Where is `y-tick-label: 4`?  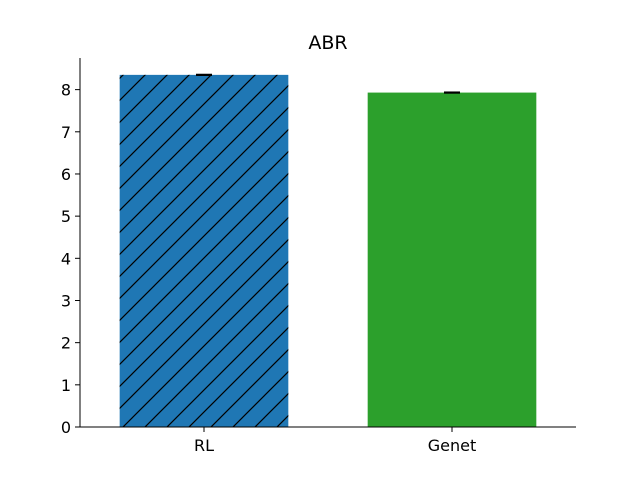 y-tick-label: 4 is located at coordinates (66, 258).